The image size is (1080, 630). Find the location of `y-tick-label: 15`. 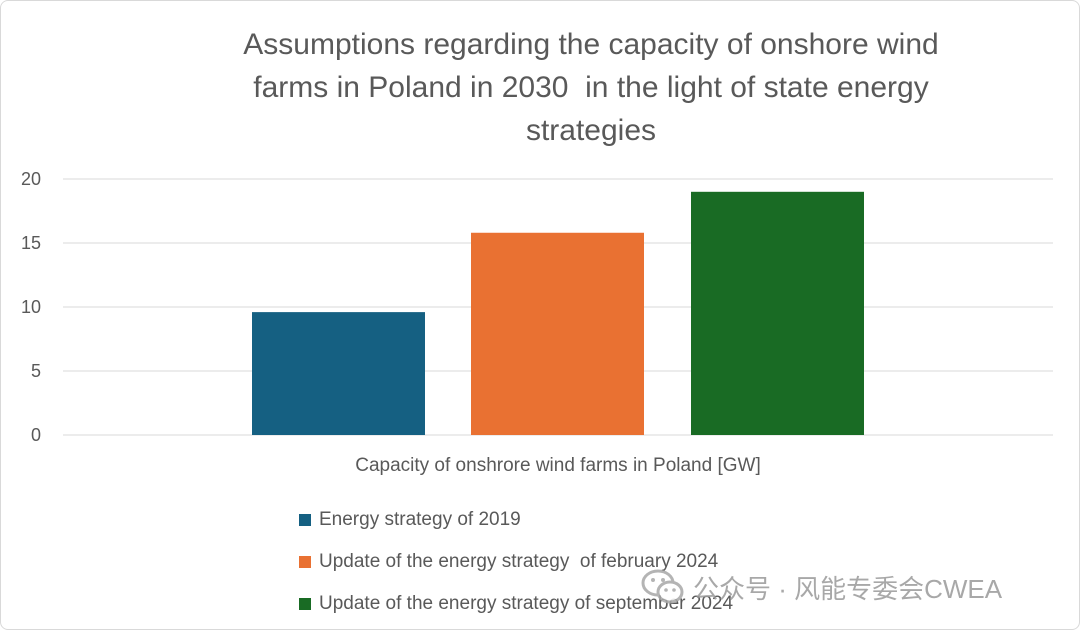

y-tick-label: 15 is located at coordinates (31, 243).